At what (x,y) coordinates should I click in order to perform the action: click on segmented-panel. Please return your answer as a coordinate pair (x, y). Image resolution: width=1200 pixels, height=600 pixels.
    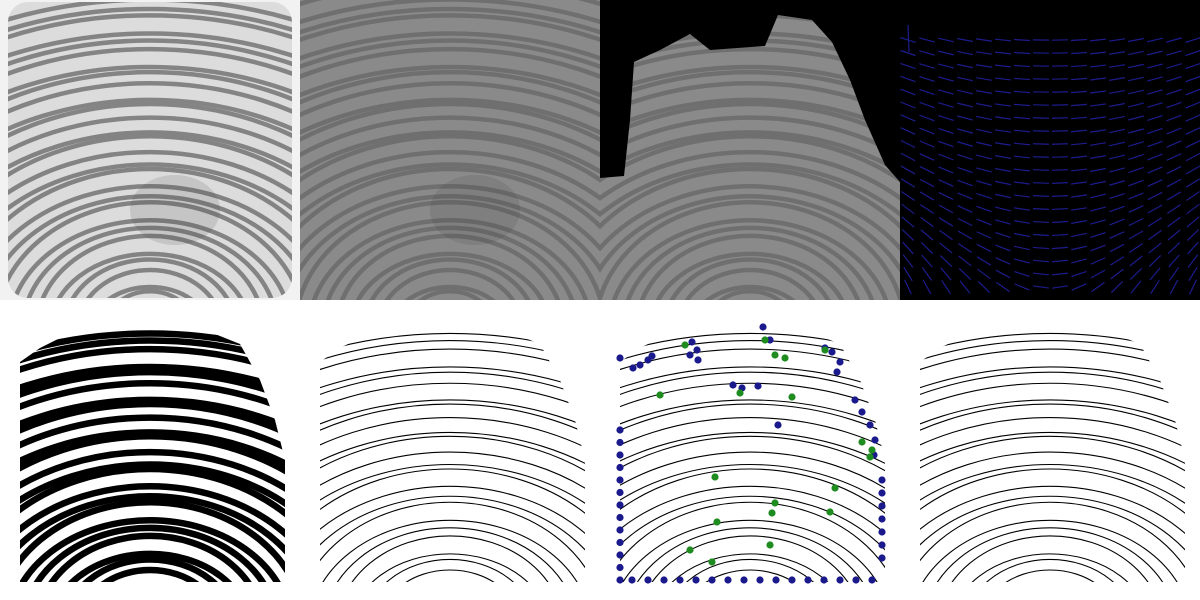
    Looking at the image, I should click on (750, 150).